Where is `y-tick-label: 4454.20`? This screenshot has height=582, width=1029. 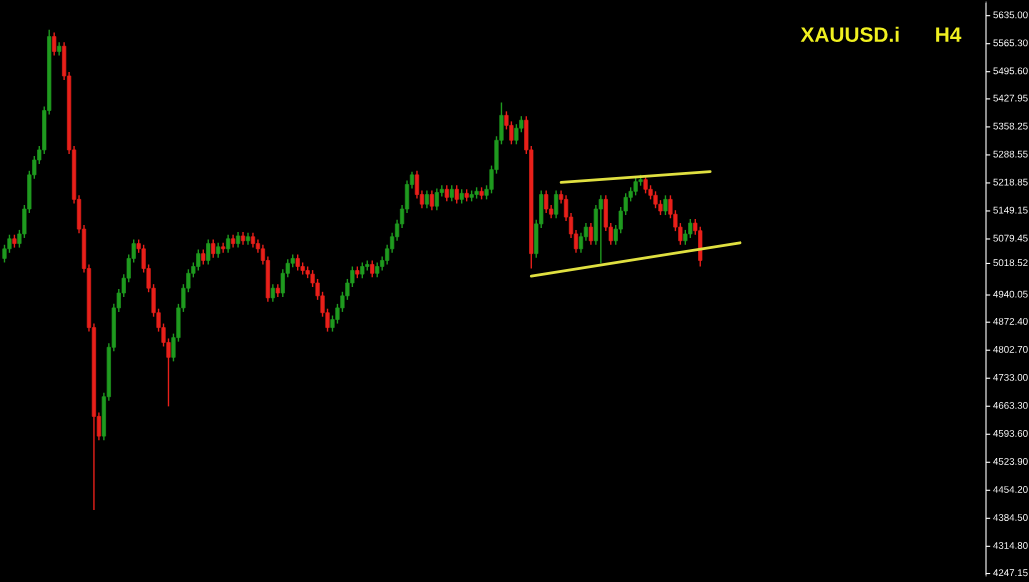
y-tick-label: 4454.20 is located at coordinates (1010, 489).